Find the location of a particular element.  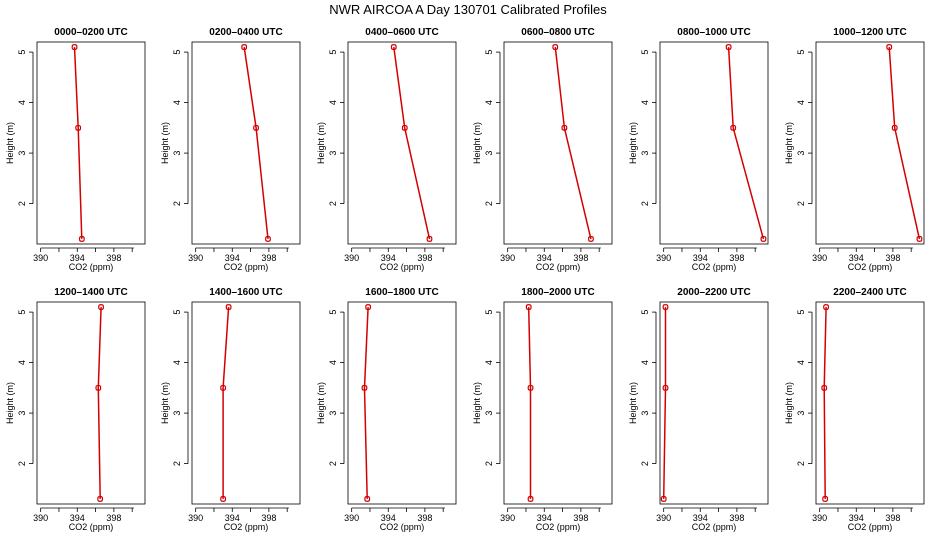

panel-title: 2000–2200 UTC is located at coordinates (713, 292).